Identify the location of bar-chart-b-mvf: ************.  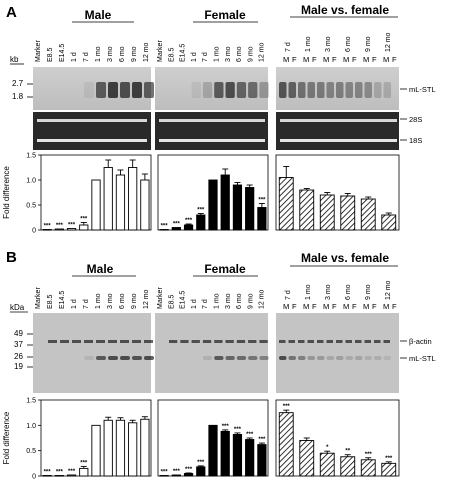
(337, 438).